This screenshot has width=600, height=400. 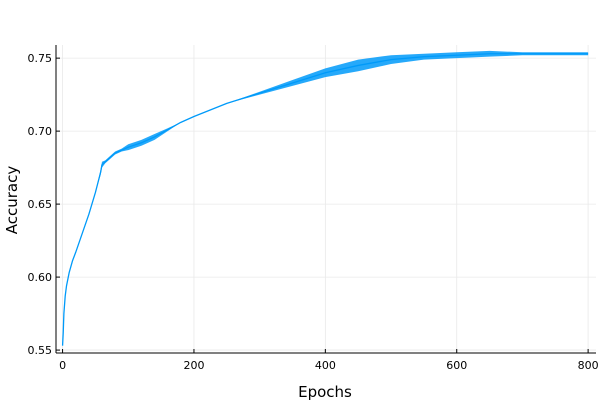 I want to click on y-tick-label: 0.65, so click(x=40, y=204).